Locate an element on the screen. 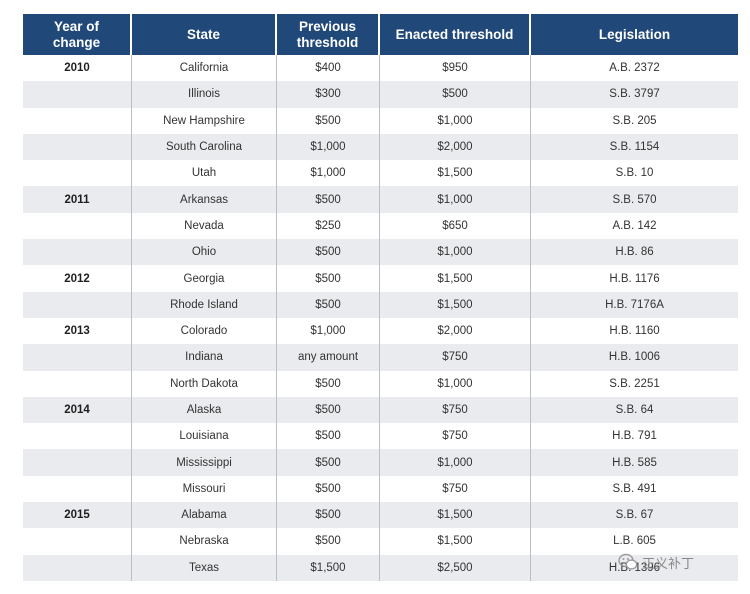 This screenshot has width=750, height=594. cell-legislation: H.B. 7176A is located at coordinates (634, 304).